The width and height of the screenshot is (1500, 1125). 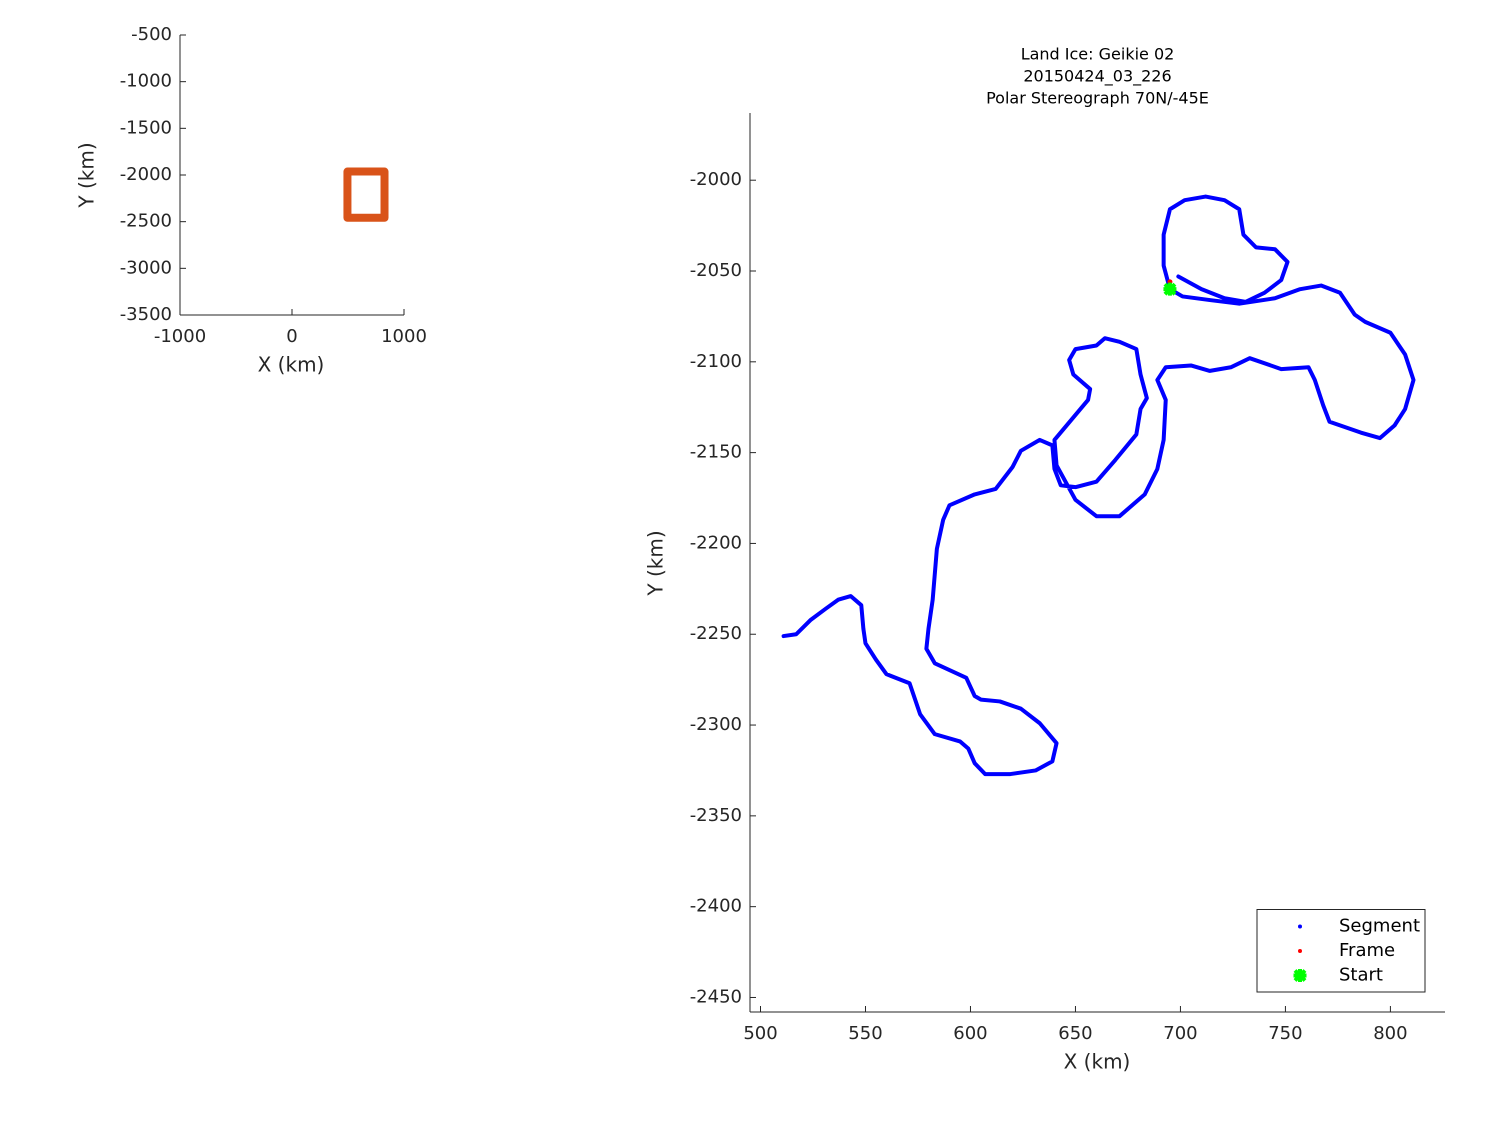 What do you see at coordinates (716, 633) in the screenshot?
I see `y-tick-label: -2250` at bounding box center [716, 633].